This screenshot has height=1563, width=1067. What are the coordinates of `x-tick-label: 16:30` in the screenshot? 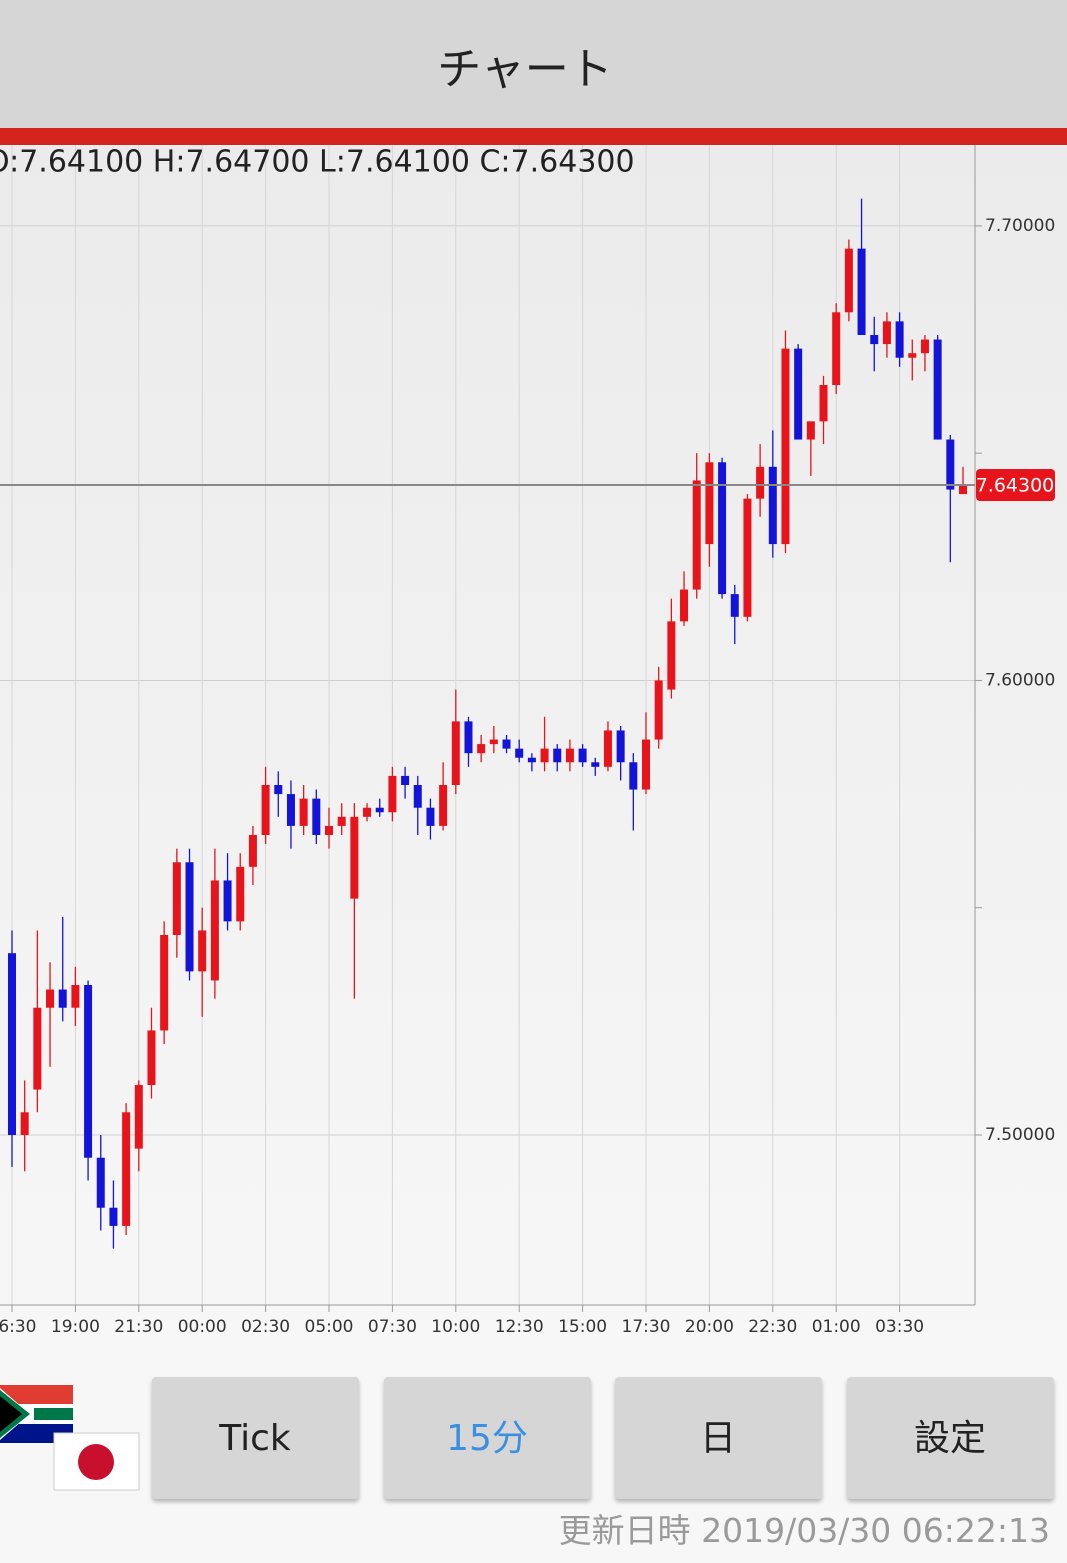 It's located at (18, 1327).